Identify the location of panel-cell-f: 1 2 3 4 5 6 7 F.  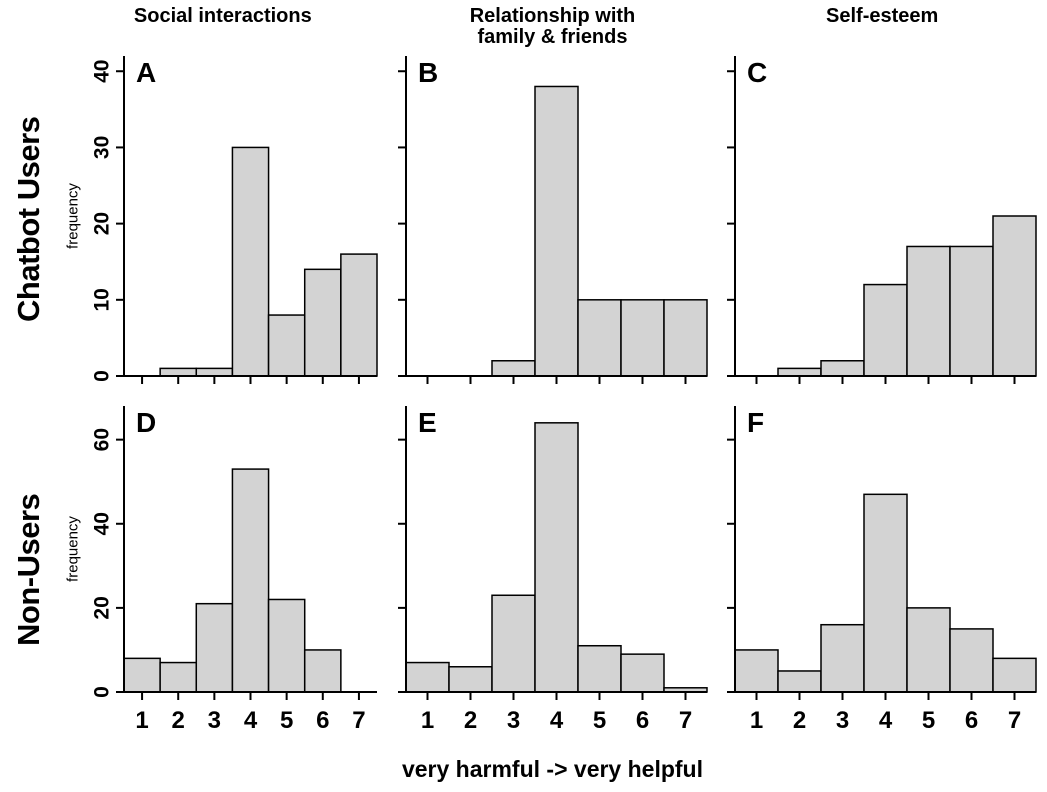
(882, 570).